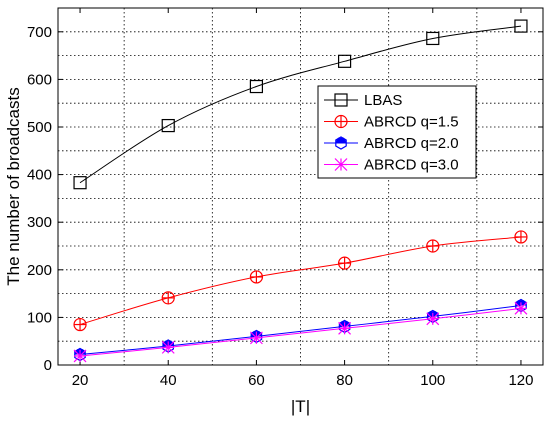 Image resolution: width=550 pixels, height=422 pixels. I want to click on legend-marker-fill, so click(341, 140).